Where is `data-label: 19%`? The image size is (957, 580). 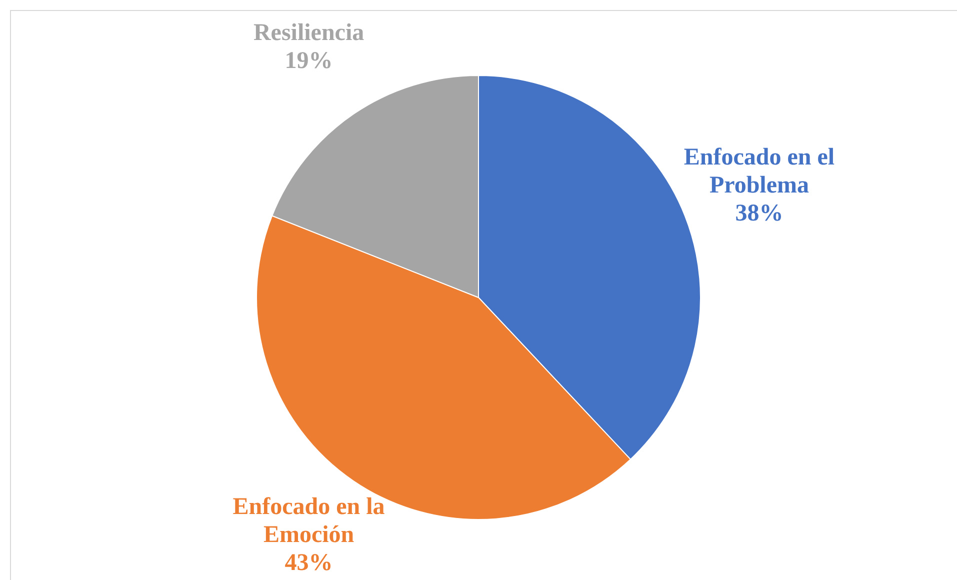
data-label: 19% is located at coordinates (308, 61).